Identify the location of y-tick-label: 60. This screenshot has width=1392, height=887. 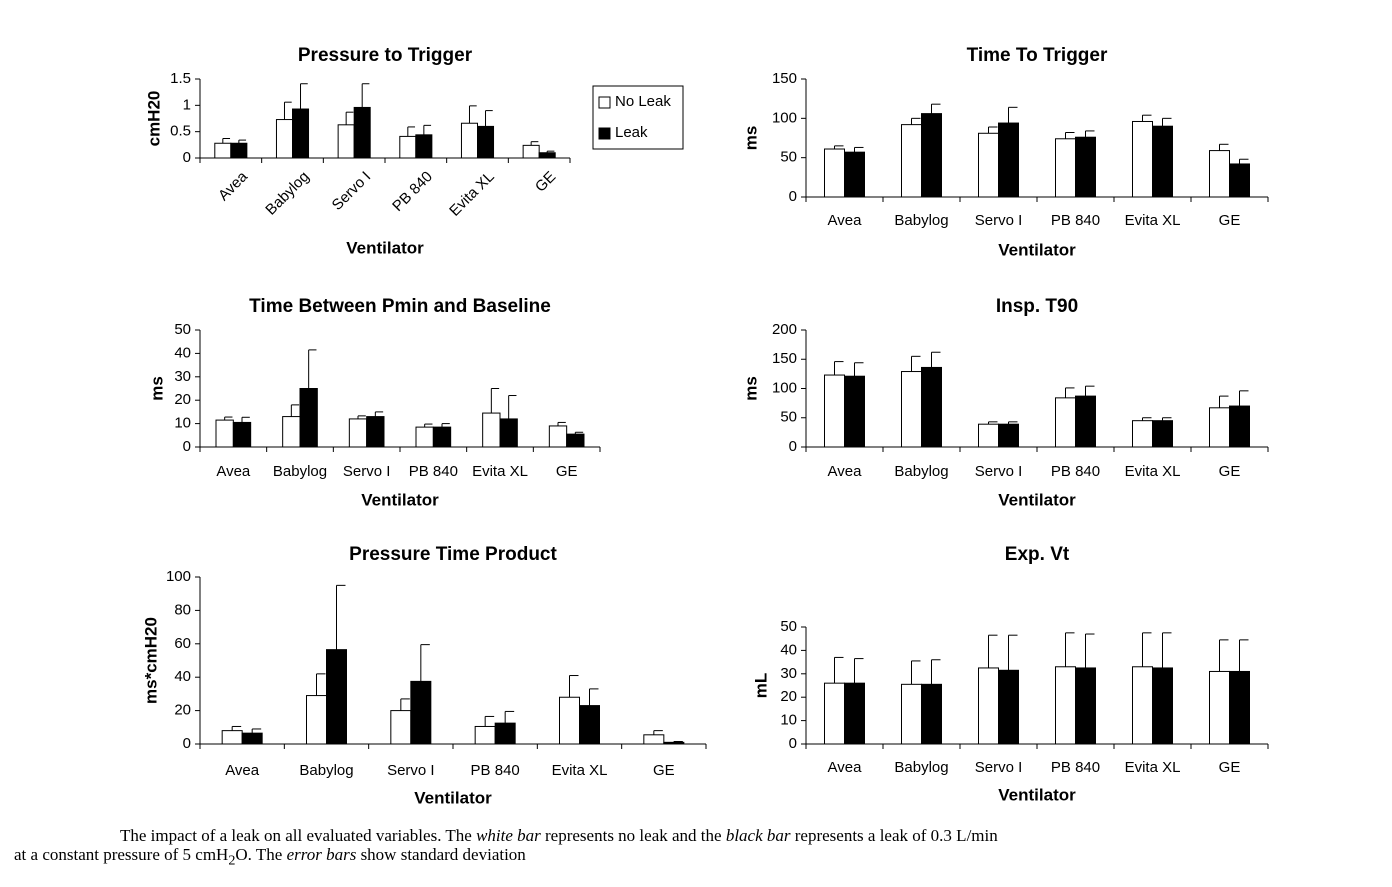
(182, 643).